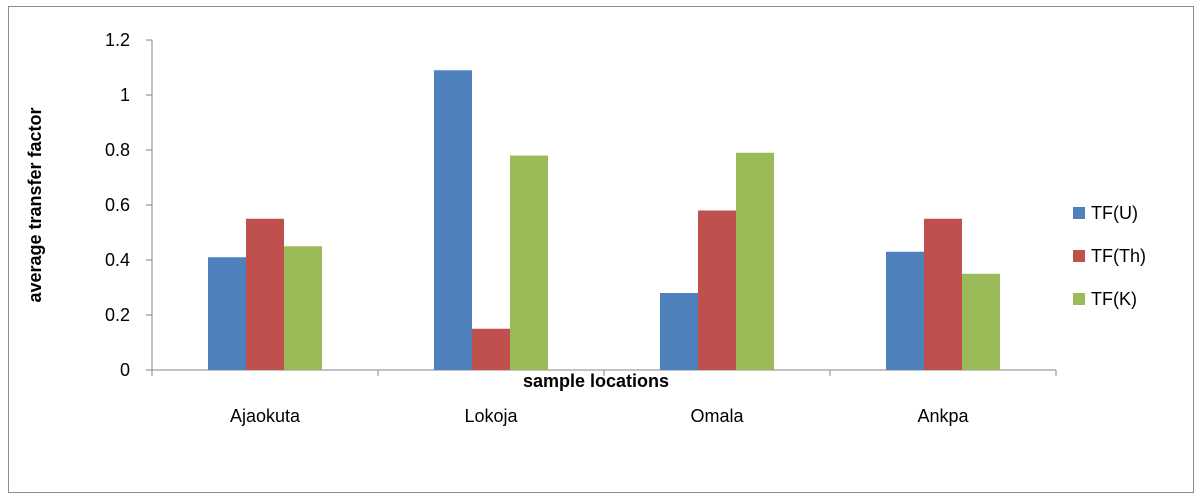  I want to click on x-tick-label: Omala, so click(717, 416).